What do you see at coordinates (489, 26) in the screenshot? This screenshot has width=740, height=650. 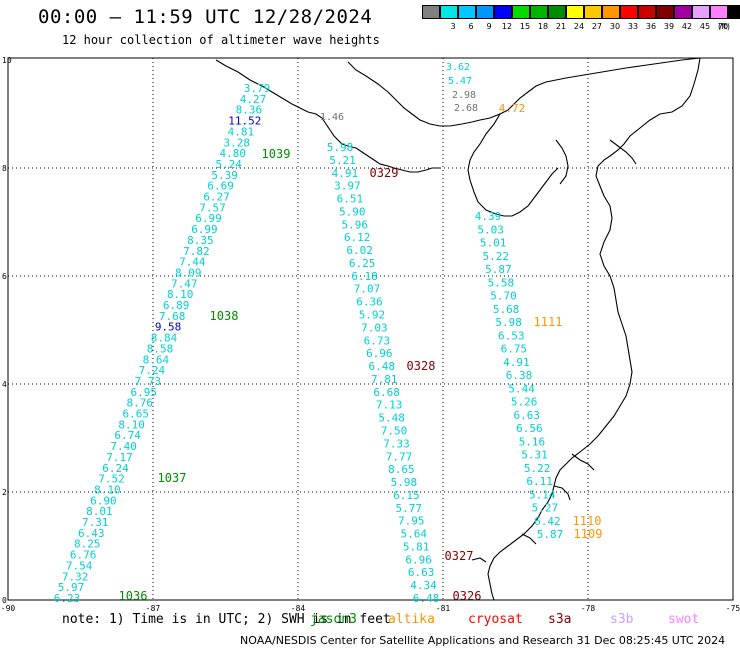 I see `scale-label: 9` at bounding box center [489, 26].